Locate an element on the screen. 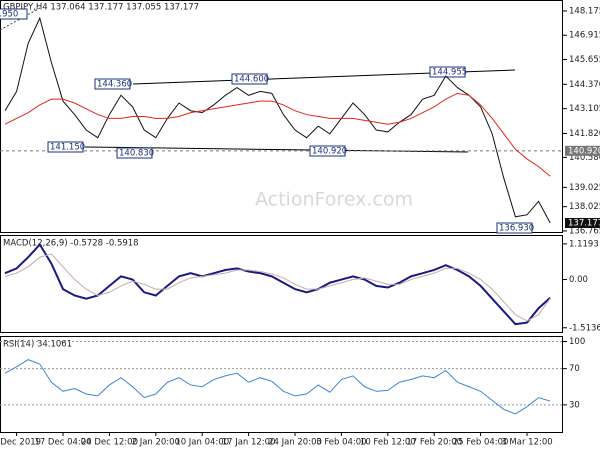 This screenshot has width=600, height=450. x-tick-label: 10 Feb 12:00 is located at coordinates (388, 443).